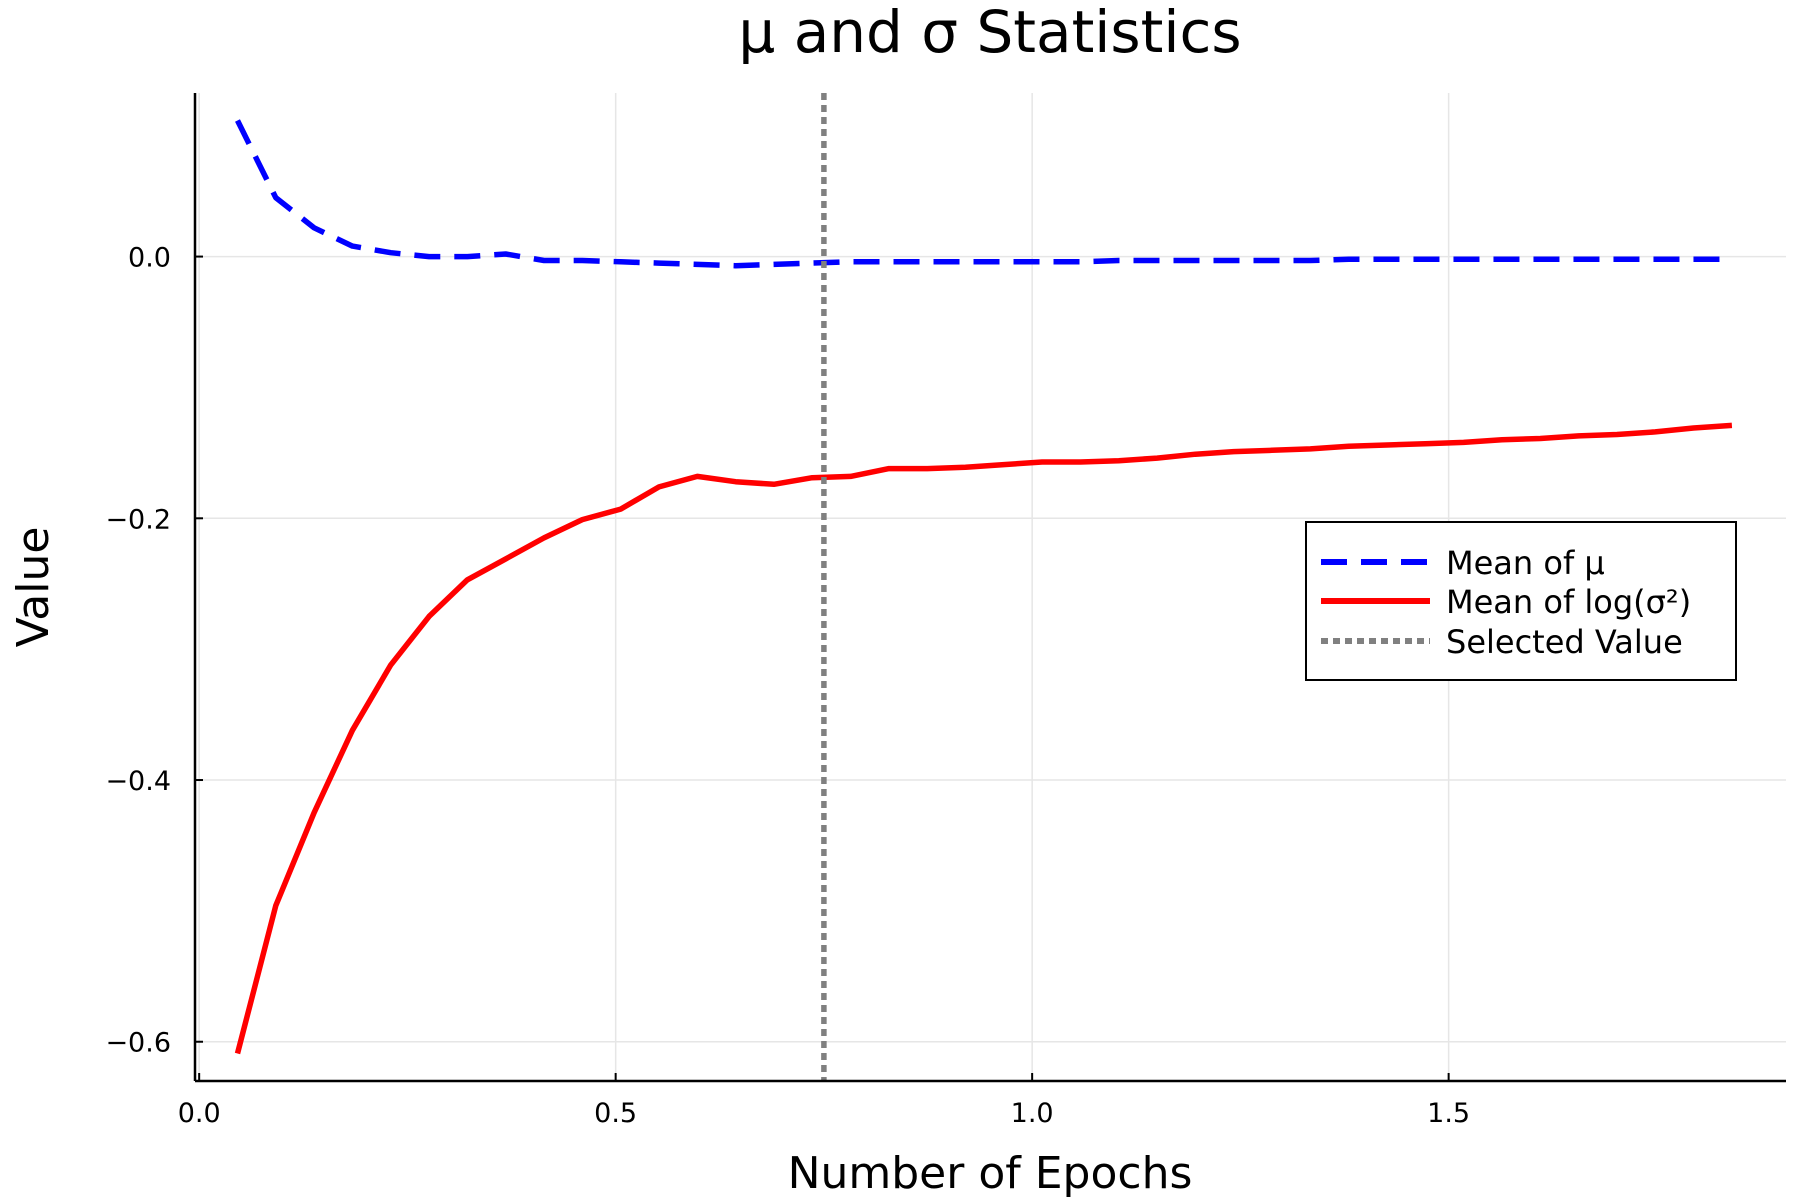 The width and height of the screenshot is (1800, 1200). Describe the element at coordinates (199, 1113) in the screenshot. I see `x-tick-label: 0.0` at that location.